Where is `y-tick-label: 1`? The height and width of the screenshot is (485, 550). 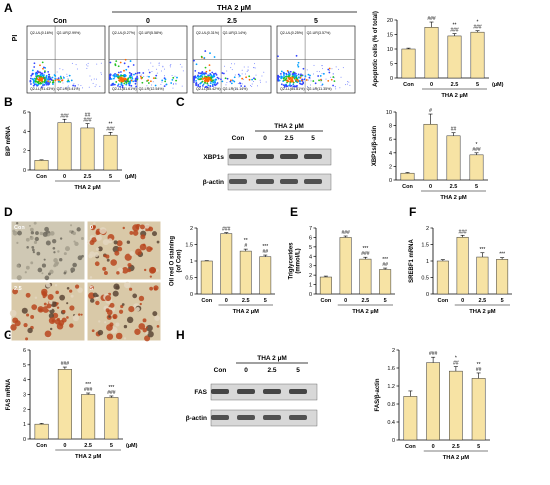 y-tick-label: 1 is located at coordinates (24, 425).